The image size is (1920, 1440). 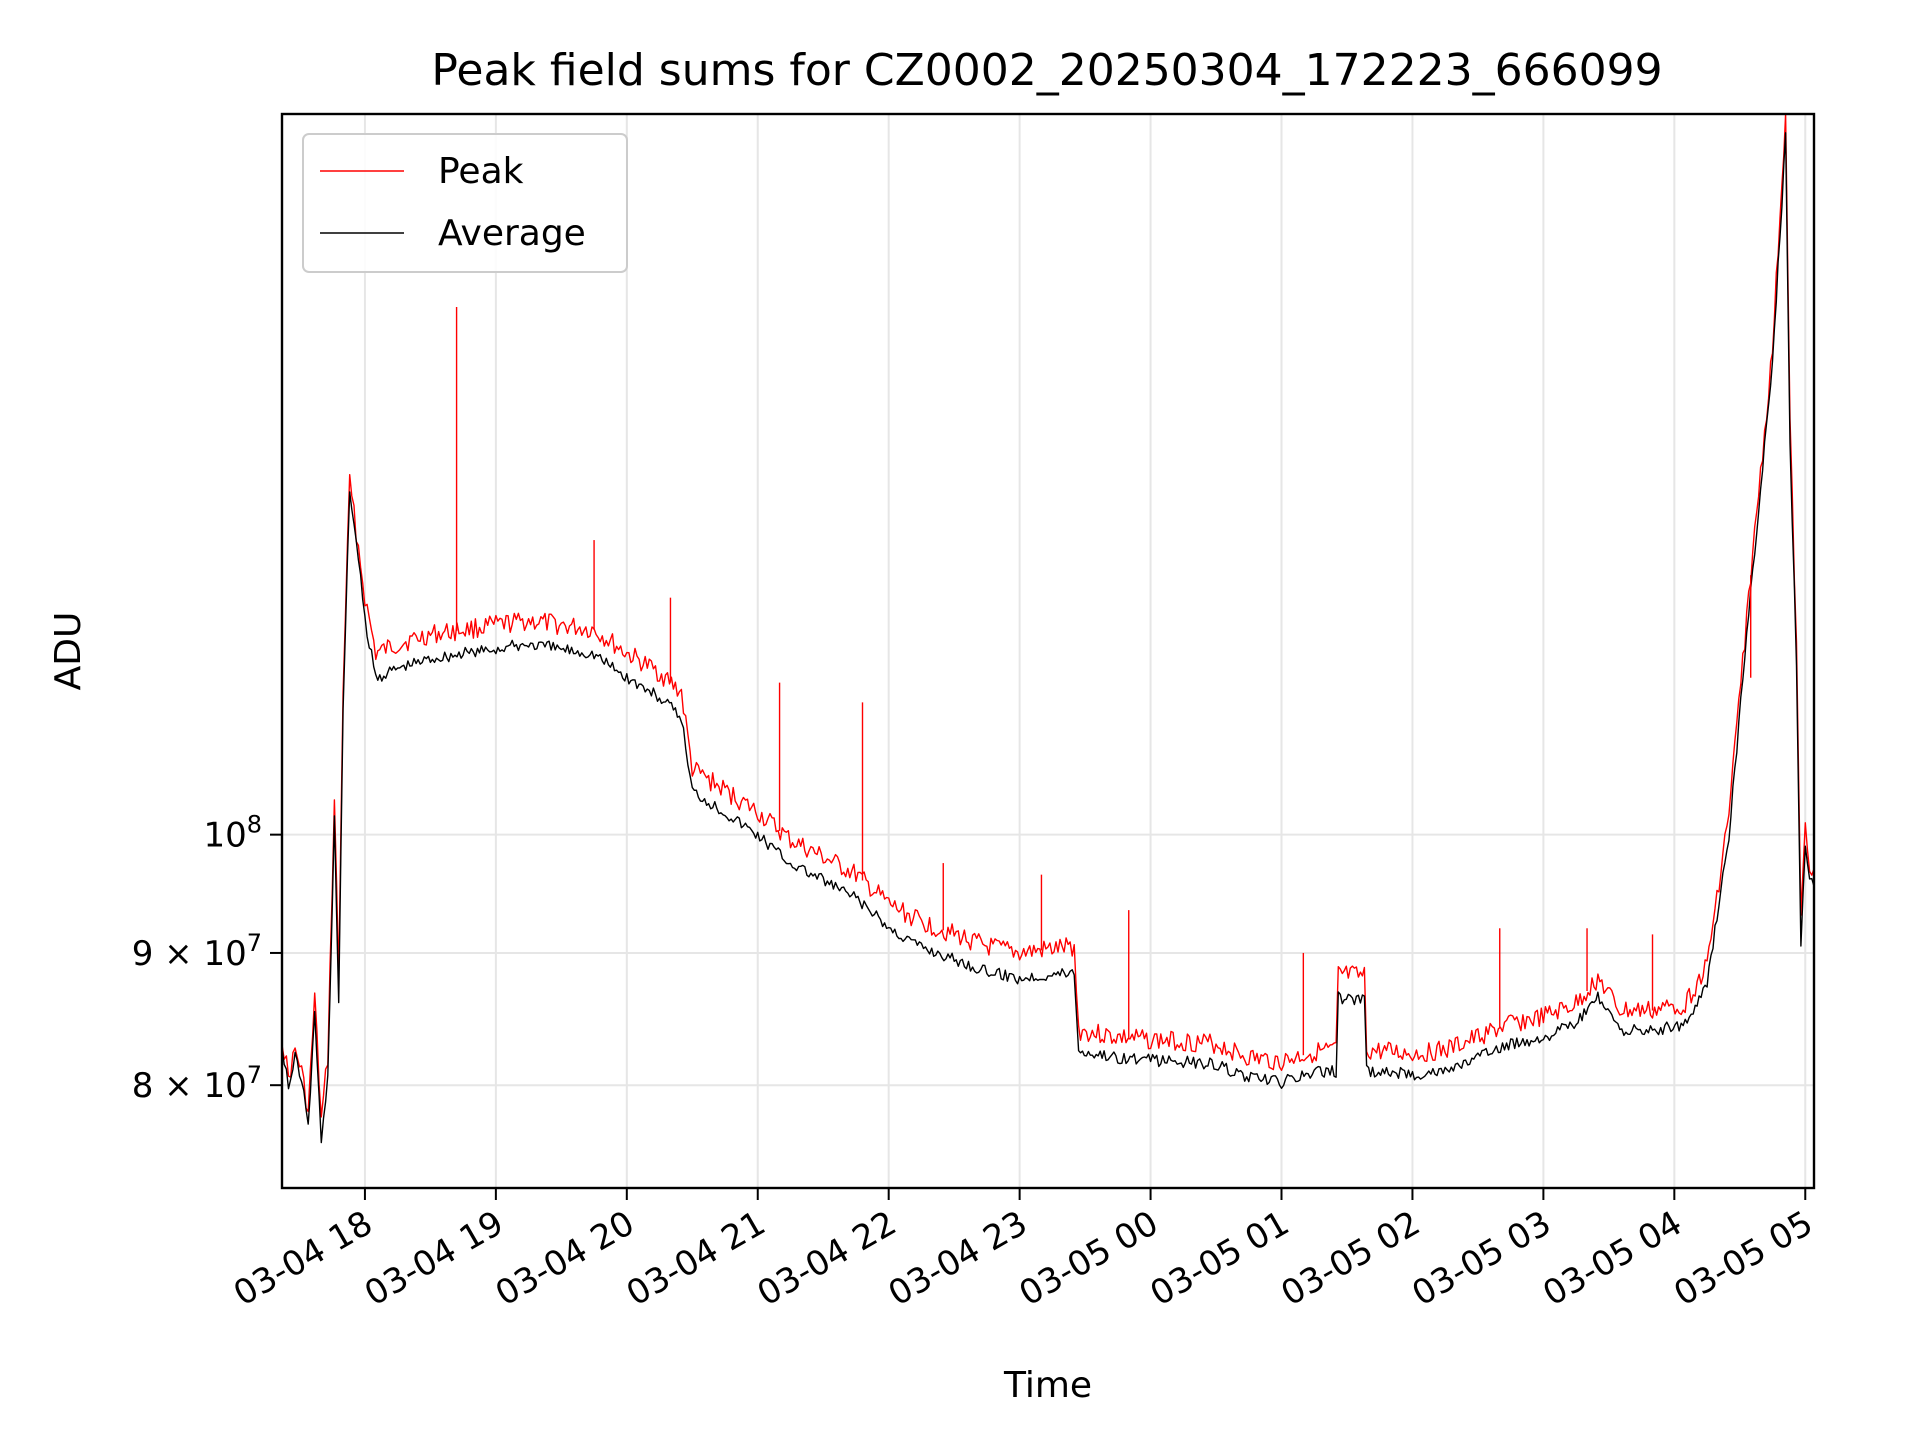 I want to click on legend-box, so click(x=465, y=203).